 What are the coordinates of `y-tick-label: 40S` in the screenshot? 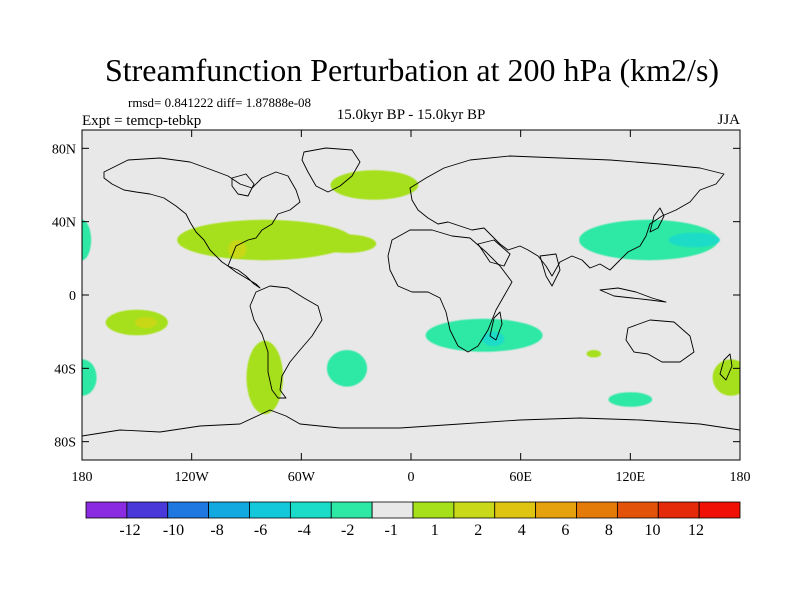 It's located at (65, 369).